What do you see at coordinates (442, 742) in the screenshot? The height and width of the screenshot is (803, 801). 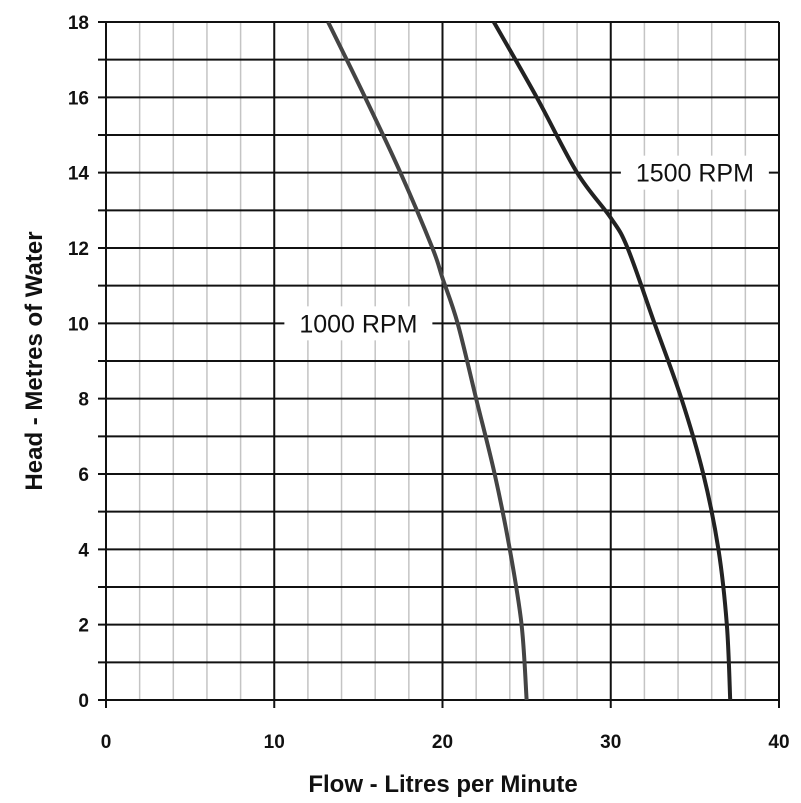 I see `x-tick-label: 20` at bounding box center [442, 742].